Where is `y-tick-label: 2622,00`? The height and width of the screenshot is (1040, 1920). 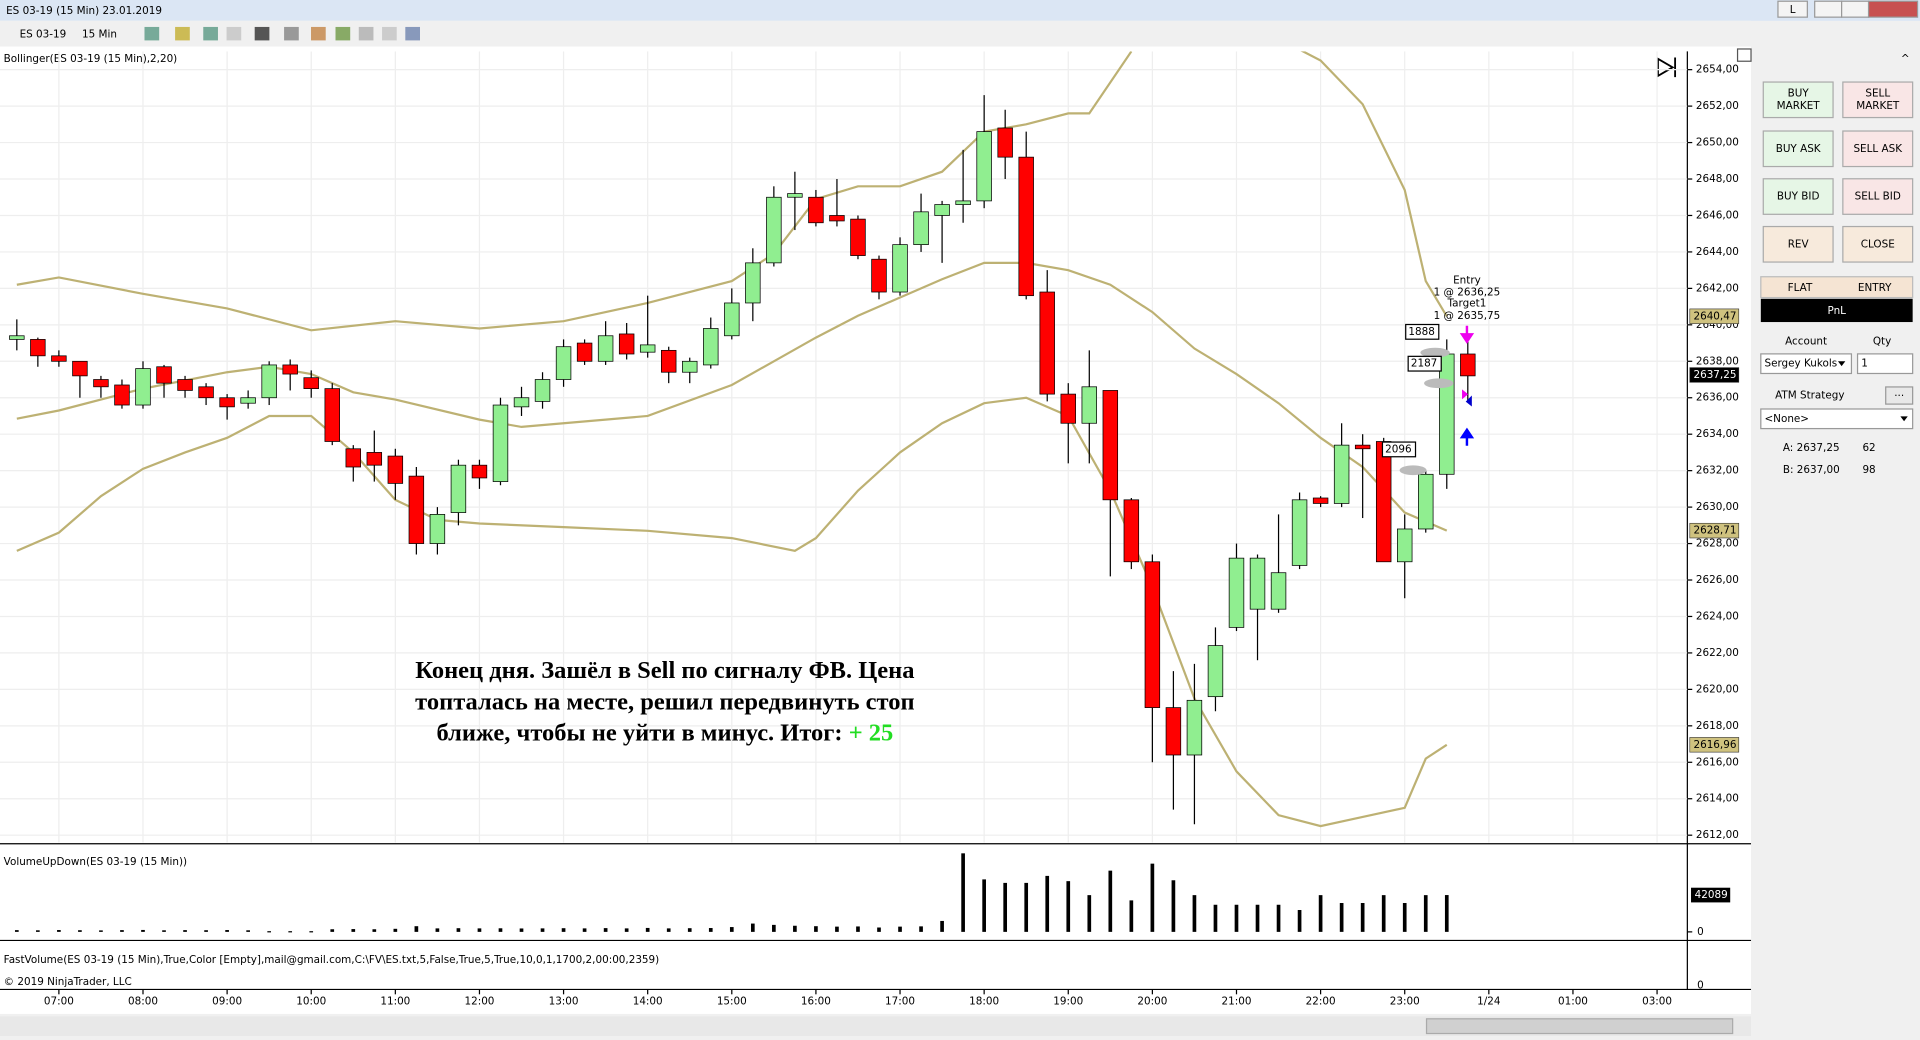 y-tick-label: 2622,00 is located at coordinates (1717, 653).